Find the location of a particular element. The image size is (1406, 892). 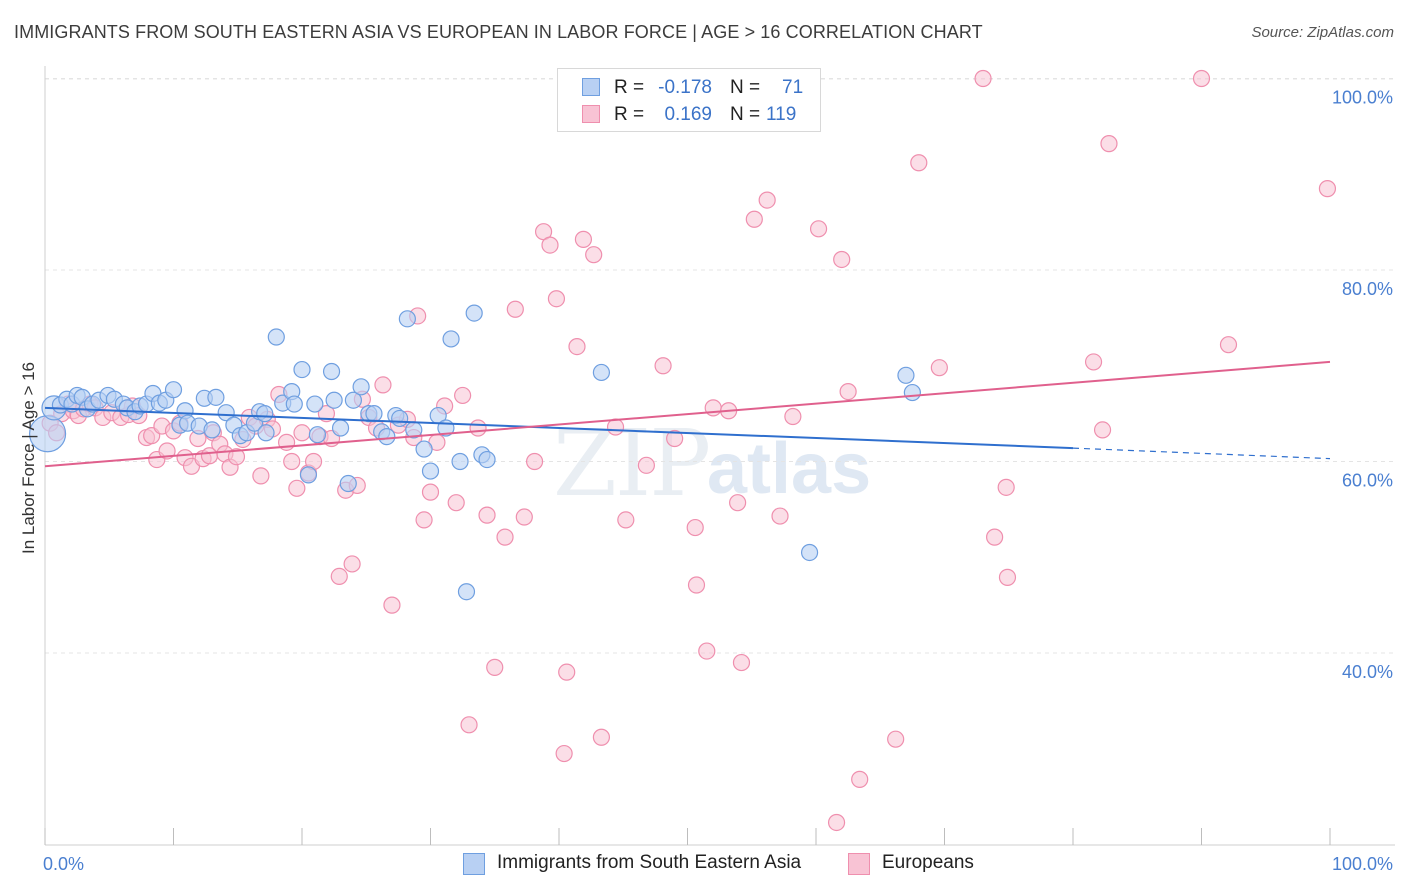

sea-trend-line is located at coordinates (559, 428).